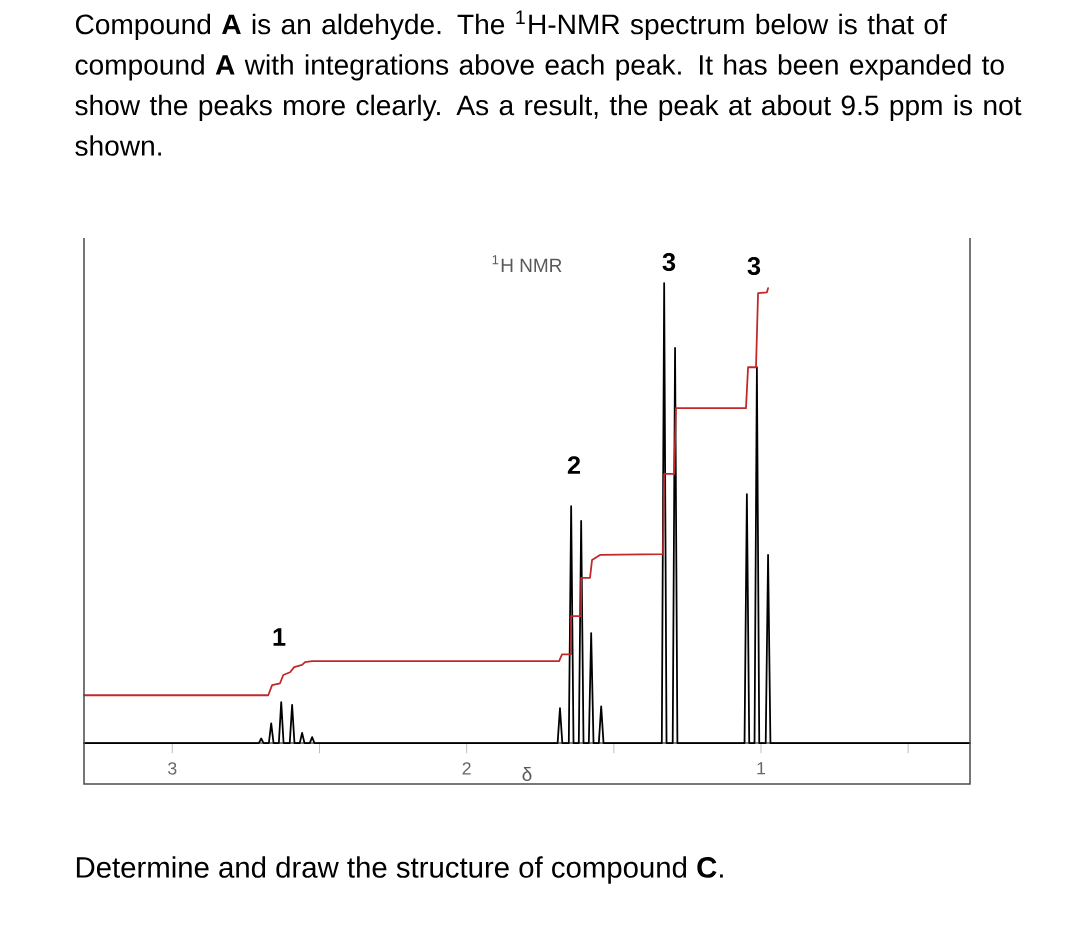  Describe the element at coordinates (548, 83) in the screenshot. I see `chart-title: Compound A is an aldehyde. The $^{1}$H-NMR spectrum below is that of compound A with integrations above each peak. It has been expanded to show the peaks more clearly. As a result, the peak at about 9.5 ppm is not shown.` at that location.